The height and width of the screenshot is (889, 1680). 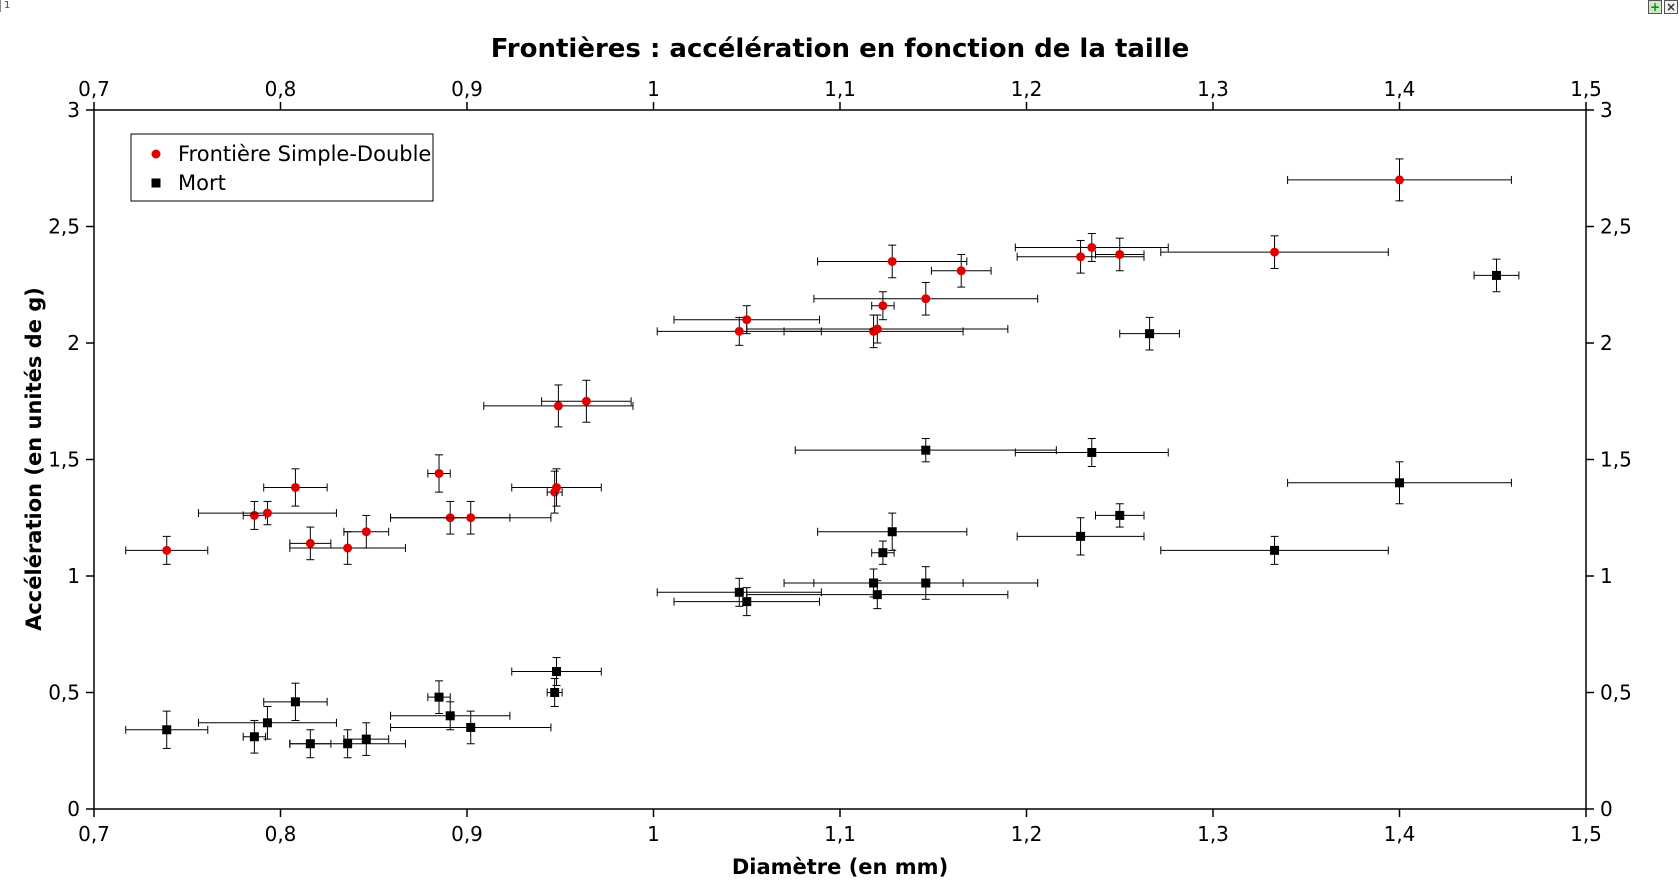 What do you see at coordinates (281, 834) in the screenshot?
I see `x-tick-label-bottom: 0,8` at bounding box center [281, 834].